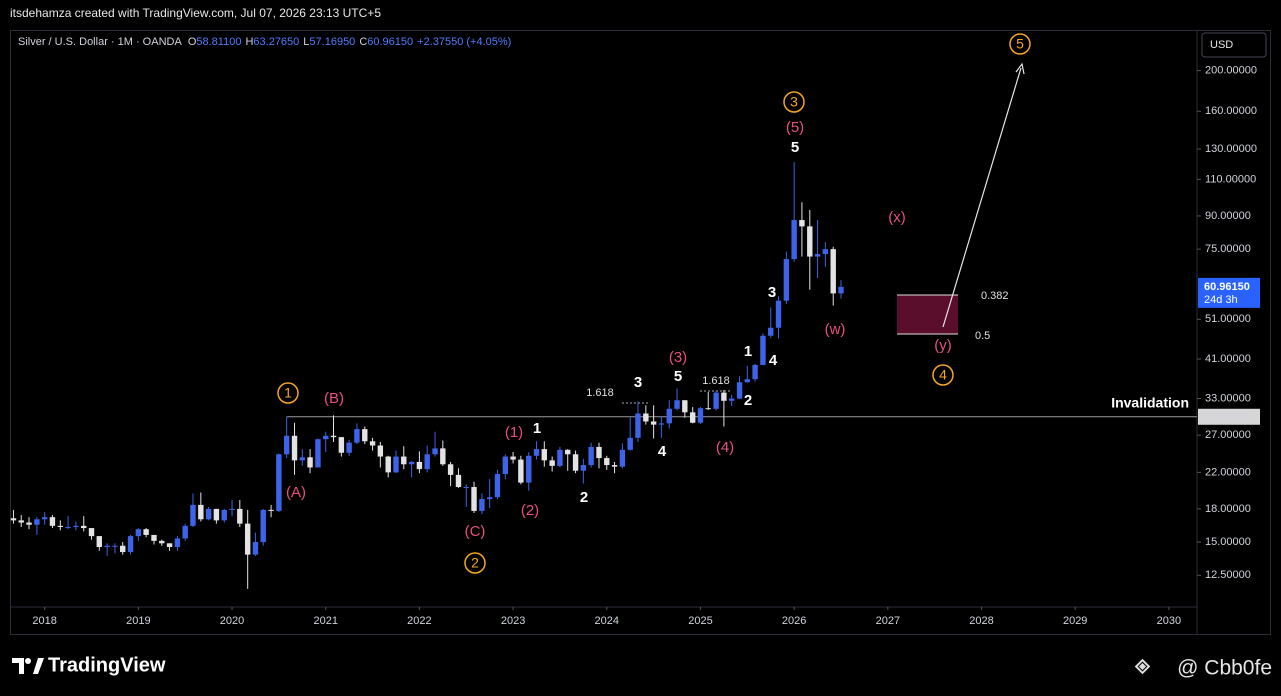 This screenshot has width=1281, height=696. I want to click on wave-label: (1), so click(514, 432).